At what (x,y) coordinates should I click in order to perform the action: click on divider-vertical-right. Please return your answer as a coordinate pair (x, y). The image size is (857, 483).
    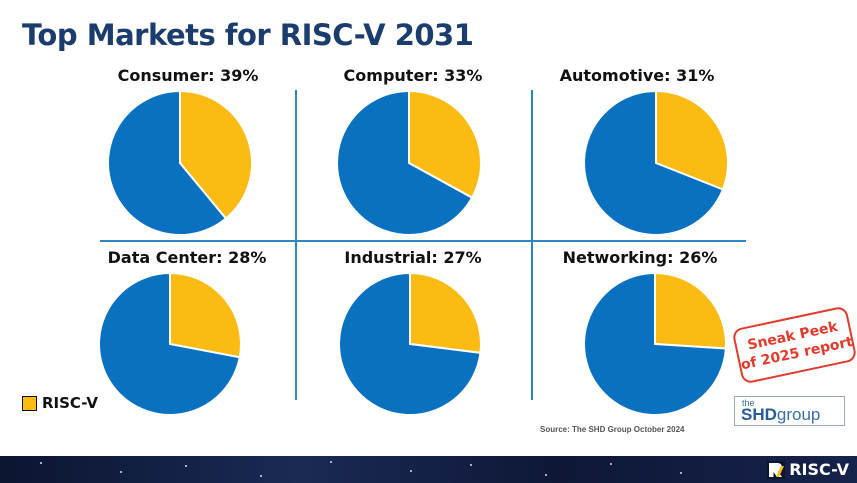
    Looking at the image, I should click on (532, 245).